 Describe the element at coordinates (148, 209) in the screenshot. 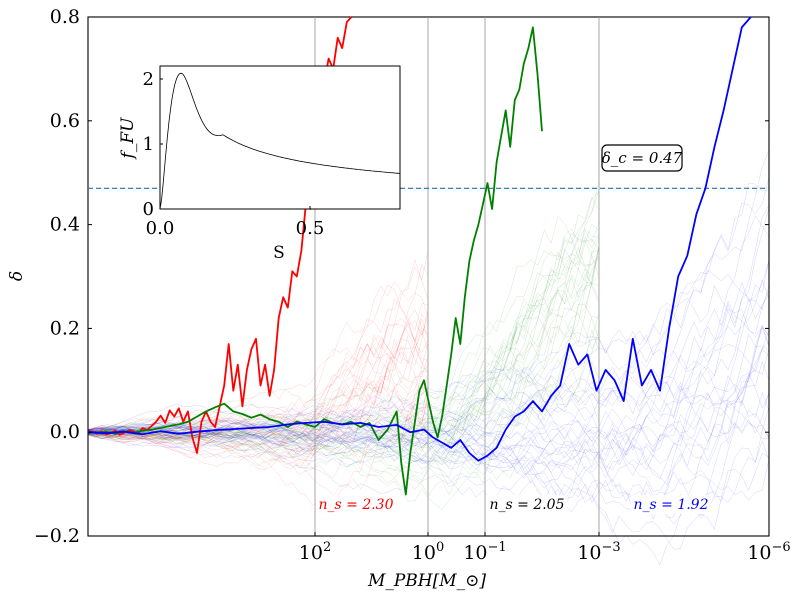

I see `inset-y-tick-label: 0` at that location.